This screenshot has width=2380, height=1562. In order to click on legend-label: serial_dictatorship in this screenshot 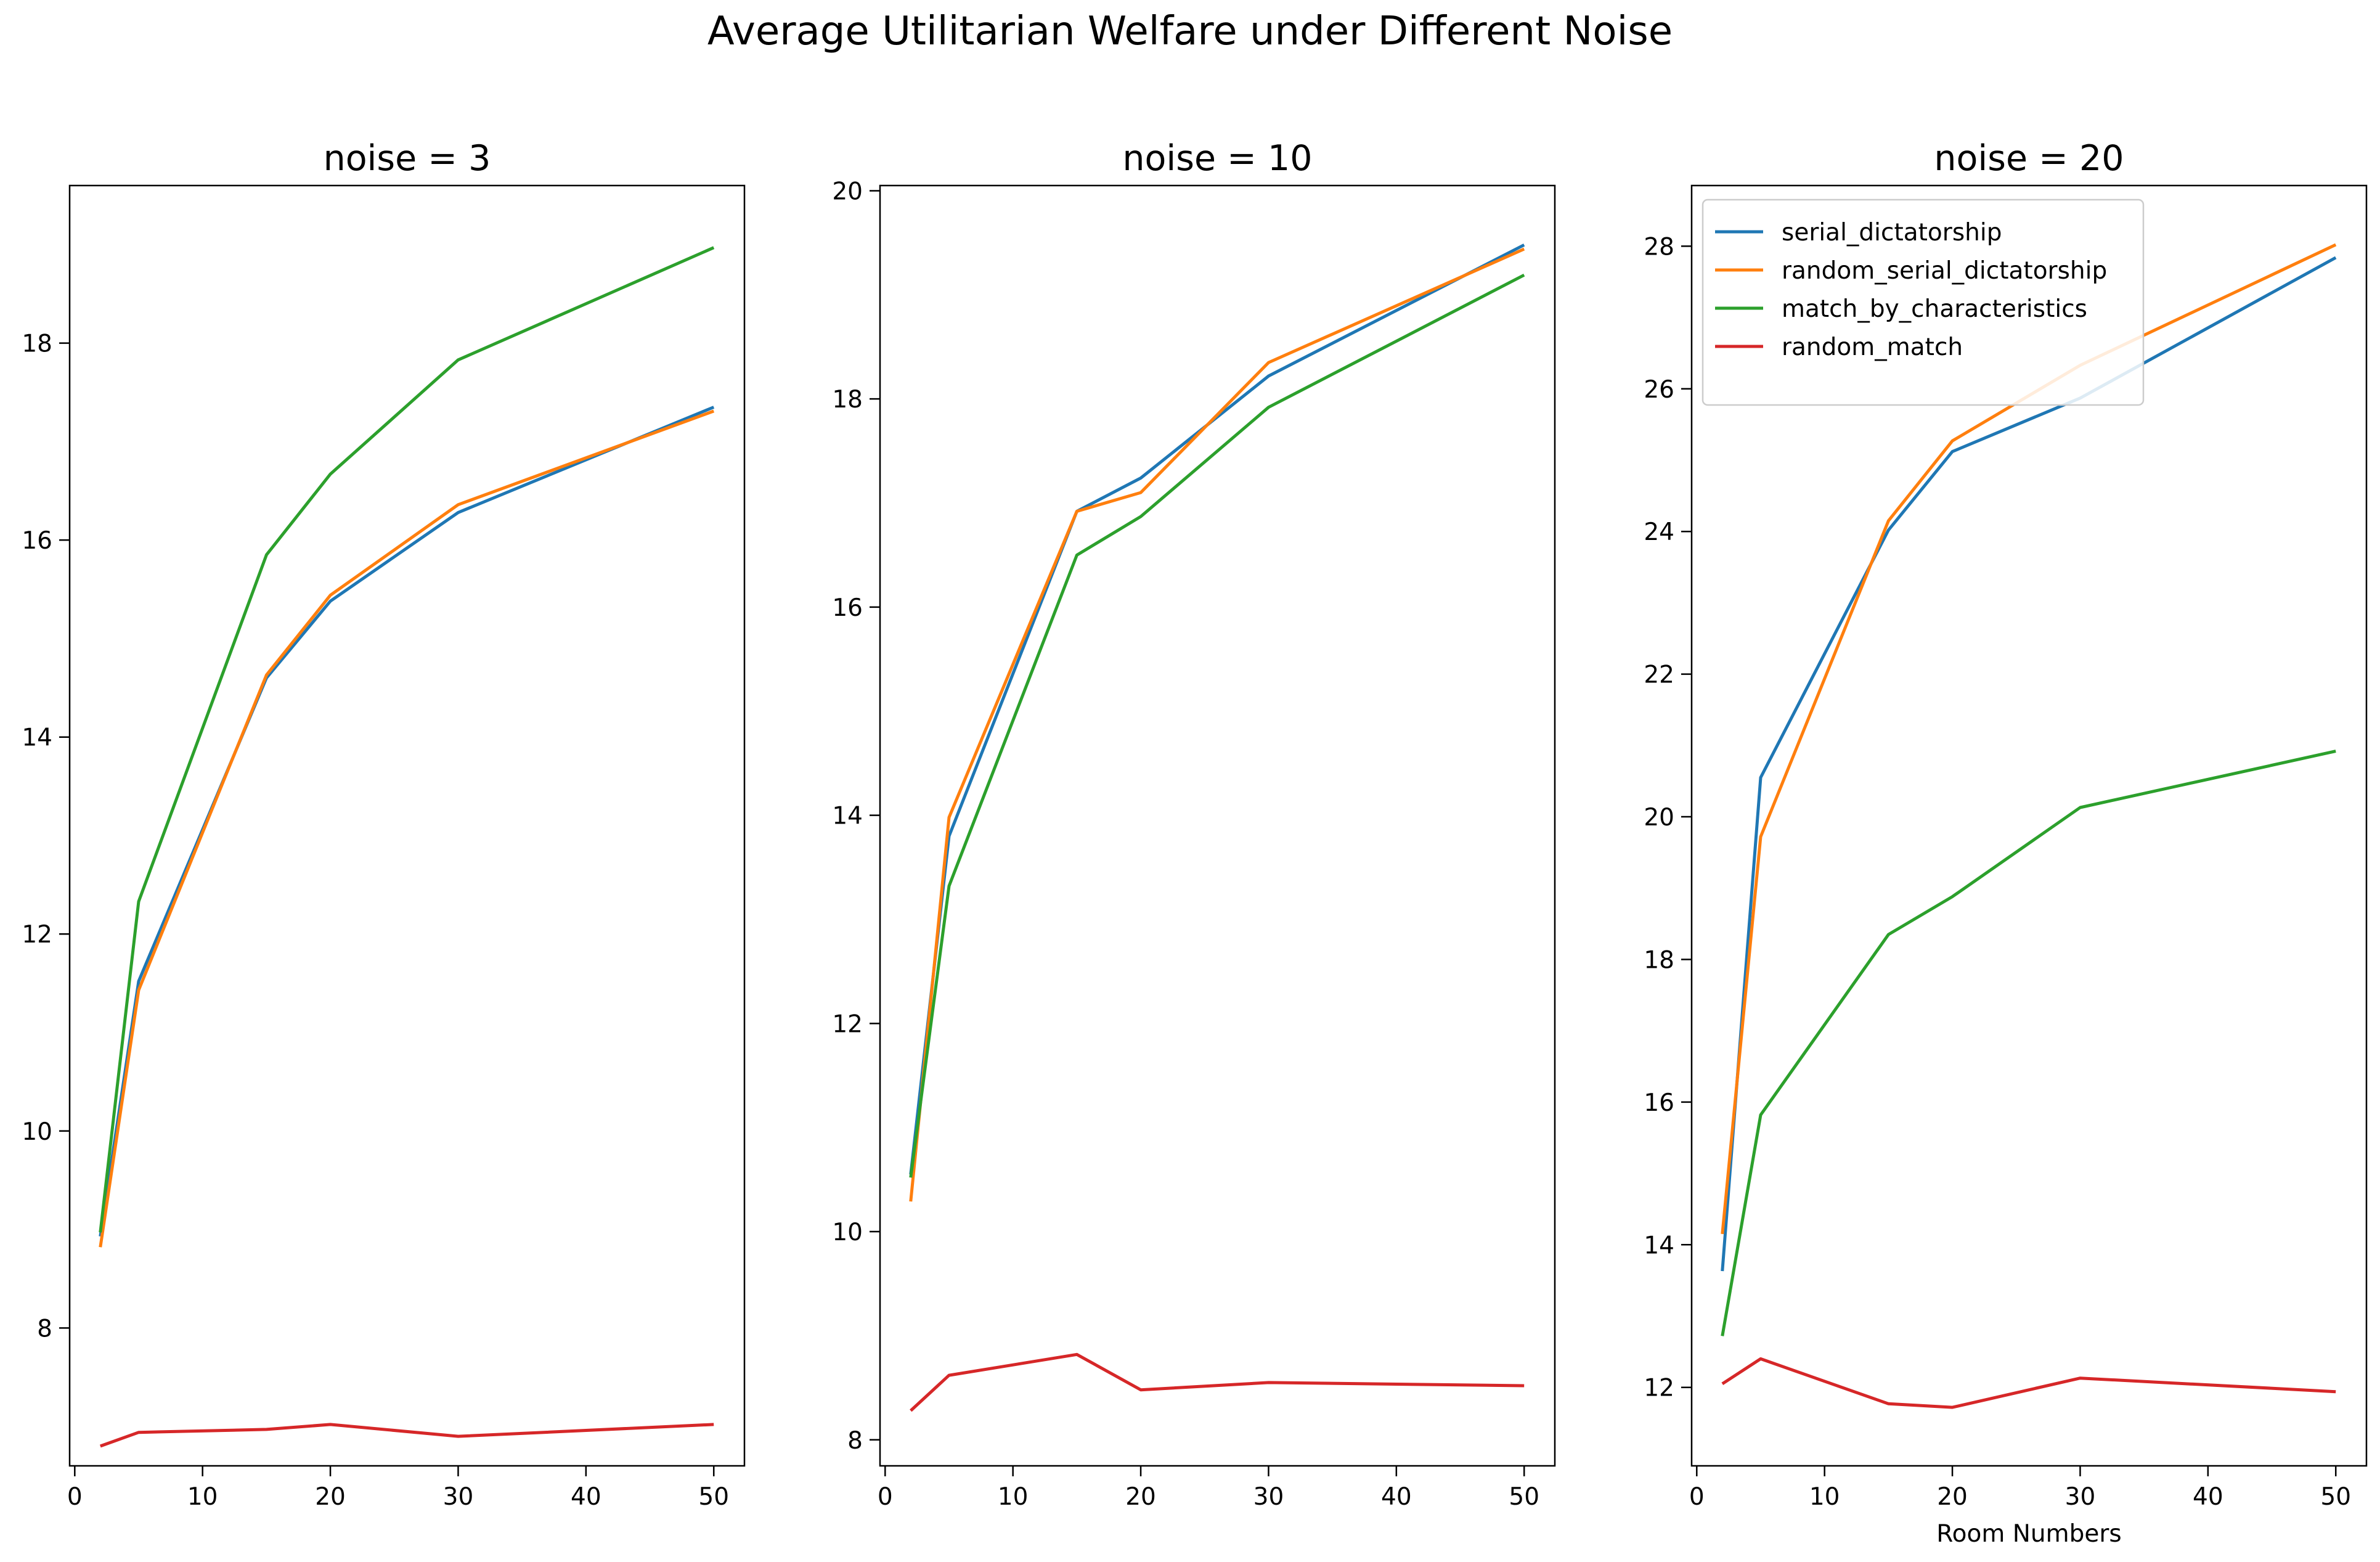, I will do `click(1892, 233)`.